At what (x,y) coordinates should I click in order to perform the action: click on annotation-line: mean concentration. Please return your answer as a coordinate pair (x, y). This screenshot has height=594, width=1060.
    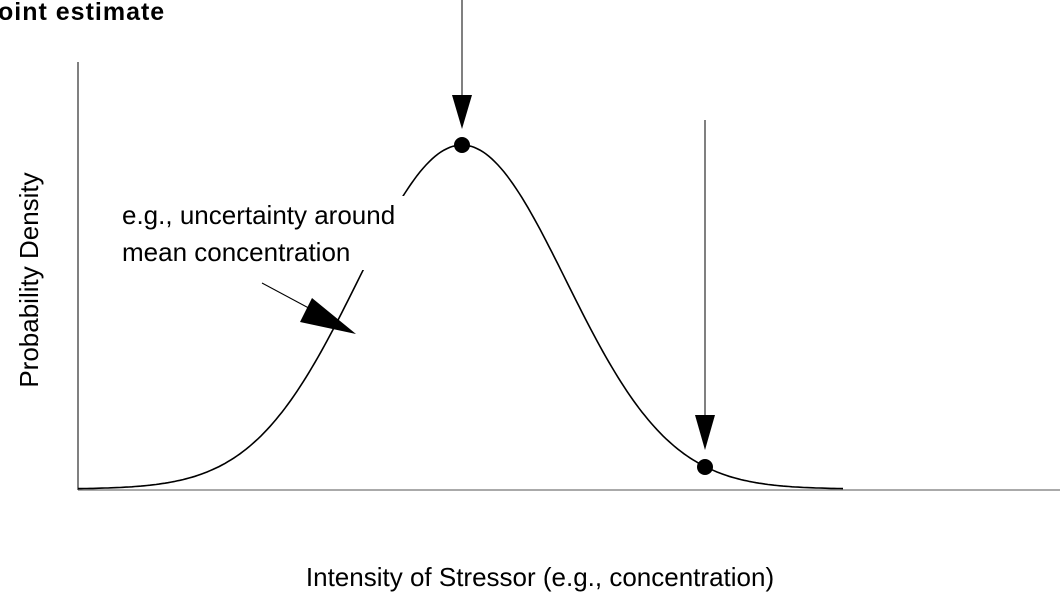
    Looking at the image, I should click on (236, 252).